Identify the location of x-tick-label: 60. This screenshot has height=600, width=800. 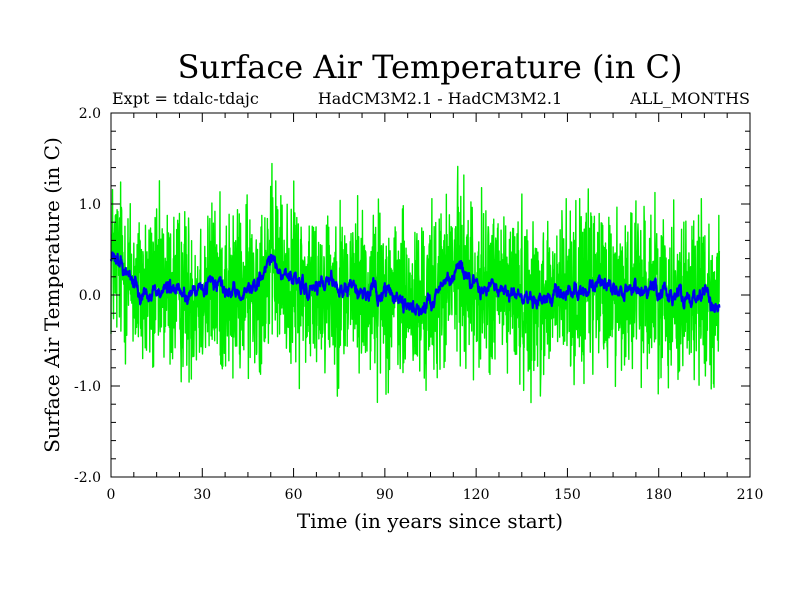
(294, 495).